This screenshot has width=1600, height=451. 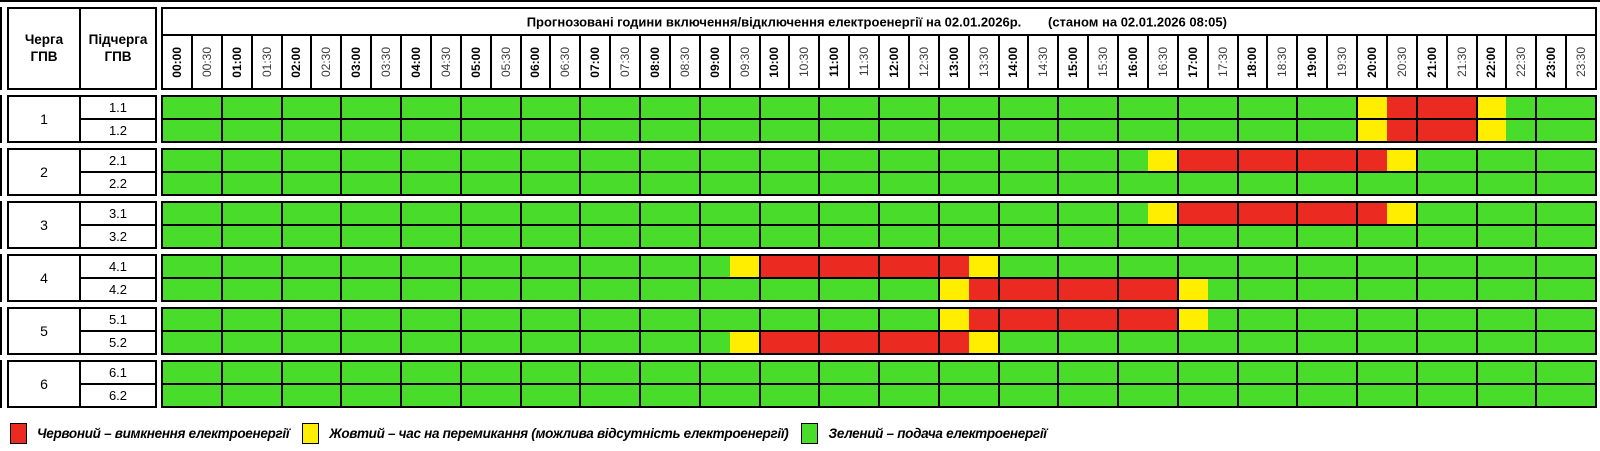 I want to click on subqueue-label-4.2: 4.2, so click(x=118, y=289).